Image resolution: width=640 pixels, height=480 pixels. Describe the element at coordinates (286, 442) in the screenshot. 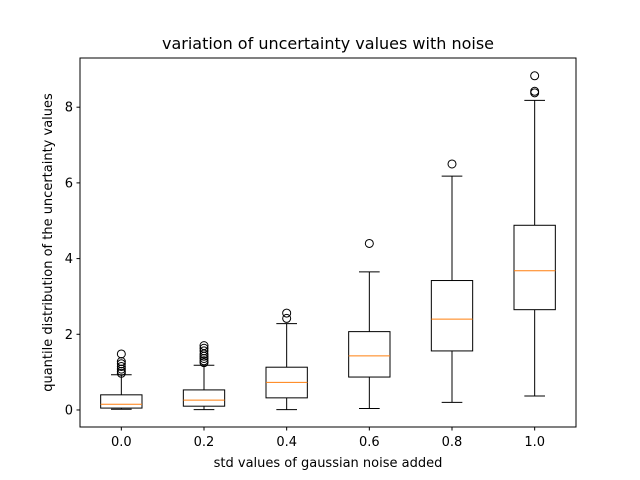

I see `x-tick-label: 0.4` at that location.